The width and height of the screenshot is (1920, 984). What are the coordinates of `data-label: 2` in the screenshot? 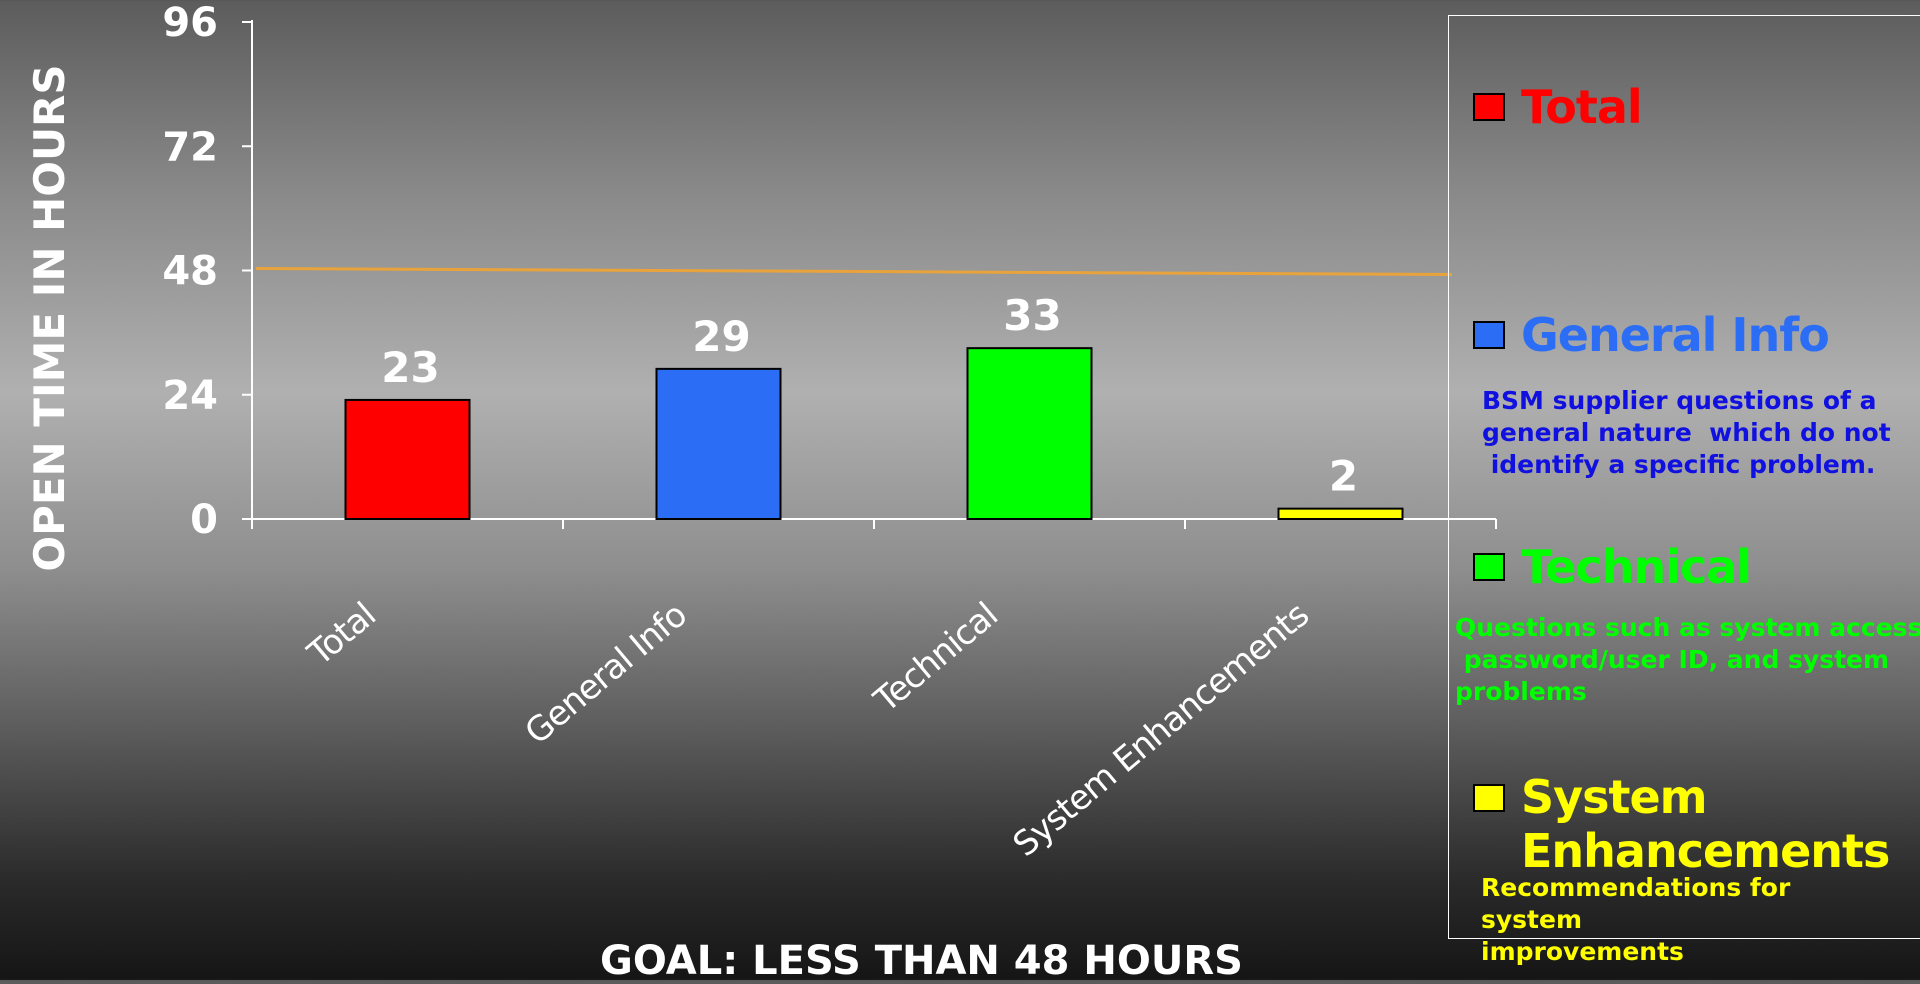 It's located at (1343, 476).